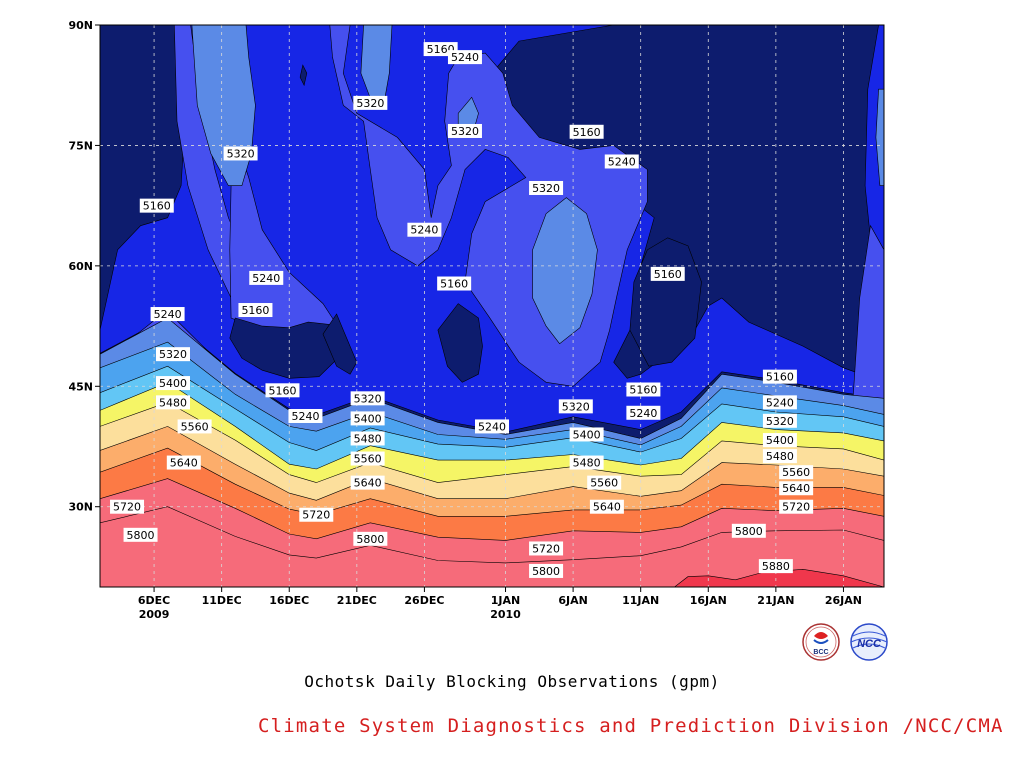  I want to click on x-tick-label: 6JAN, so click(572, 600).